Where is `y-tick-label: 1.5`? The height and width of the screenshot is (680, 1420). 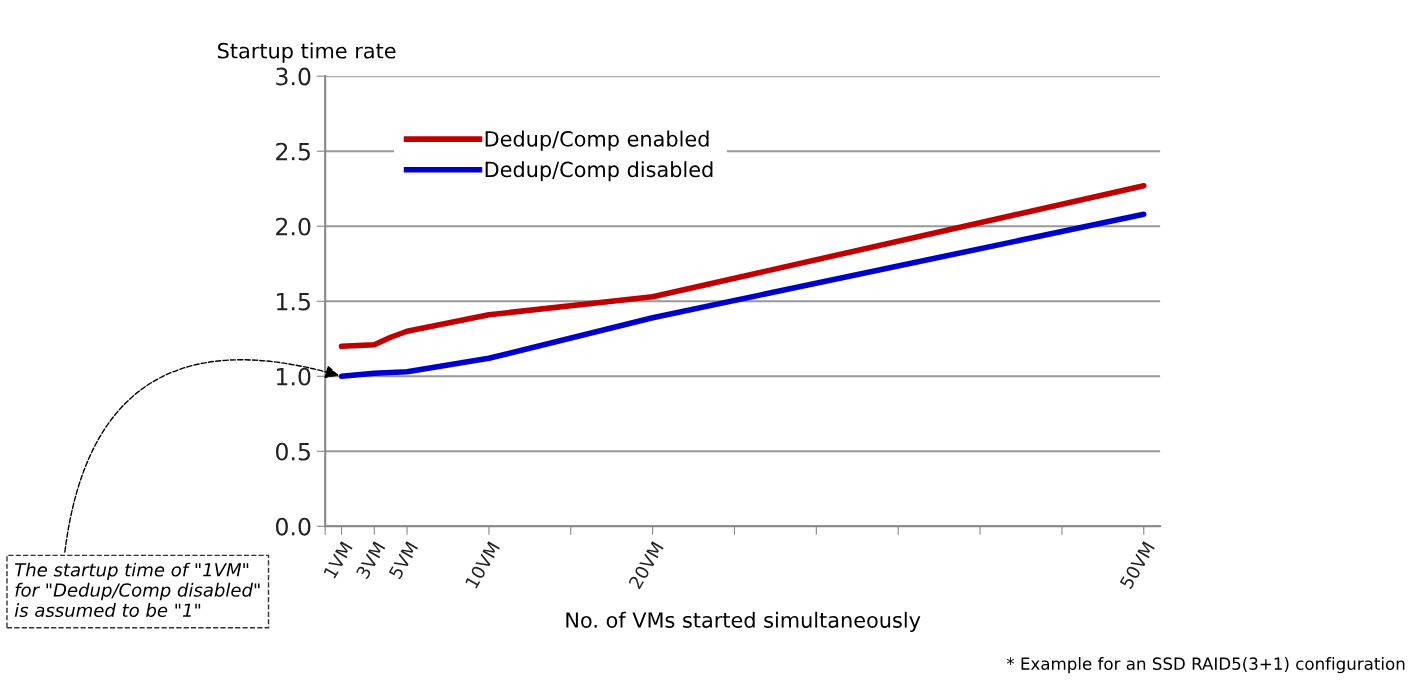 y-tick-label: 1.5 is located at coordinates (293, 302).